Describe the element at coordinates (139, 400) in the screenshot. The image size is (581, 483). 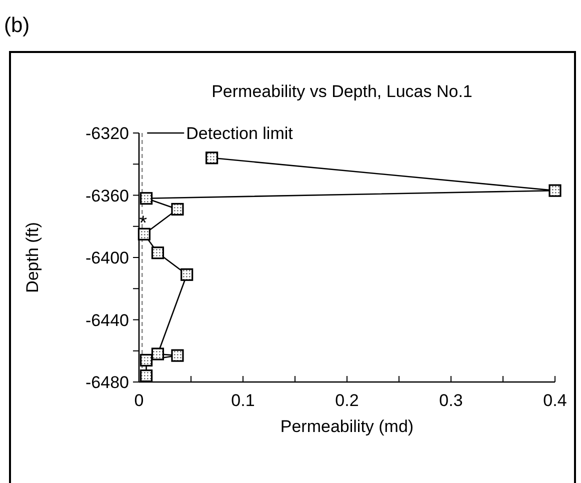
I see `x-tick-label: 0` at that location.